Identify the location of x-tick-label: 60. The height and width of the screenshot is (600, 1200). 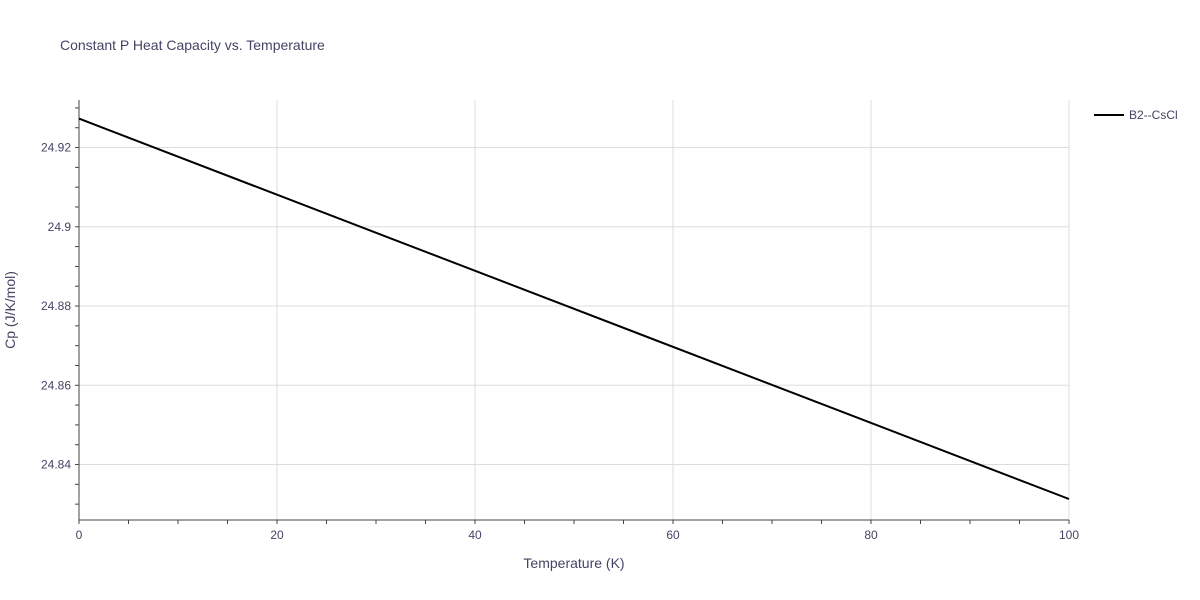
(673, 535).